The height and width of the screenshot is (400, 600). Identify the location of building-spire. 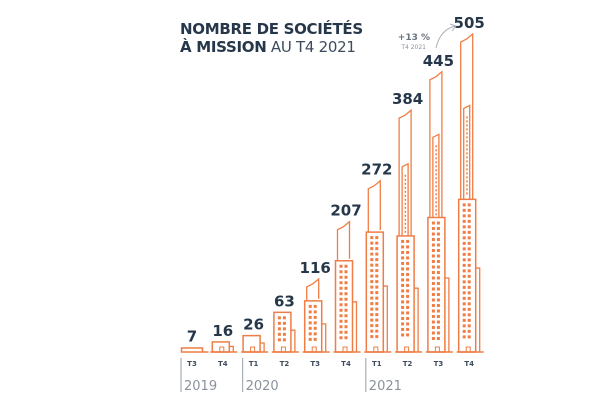
(343, 240).